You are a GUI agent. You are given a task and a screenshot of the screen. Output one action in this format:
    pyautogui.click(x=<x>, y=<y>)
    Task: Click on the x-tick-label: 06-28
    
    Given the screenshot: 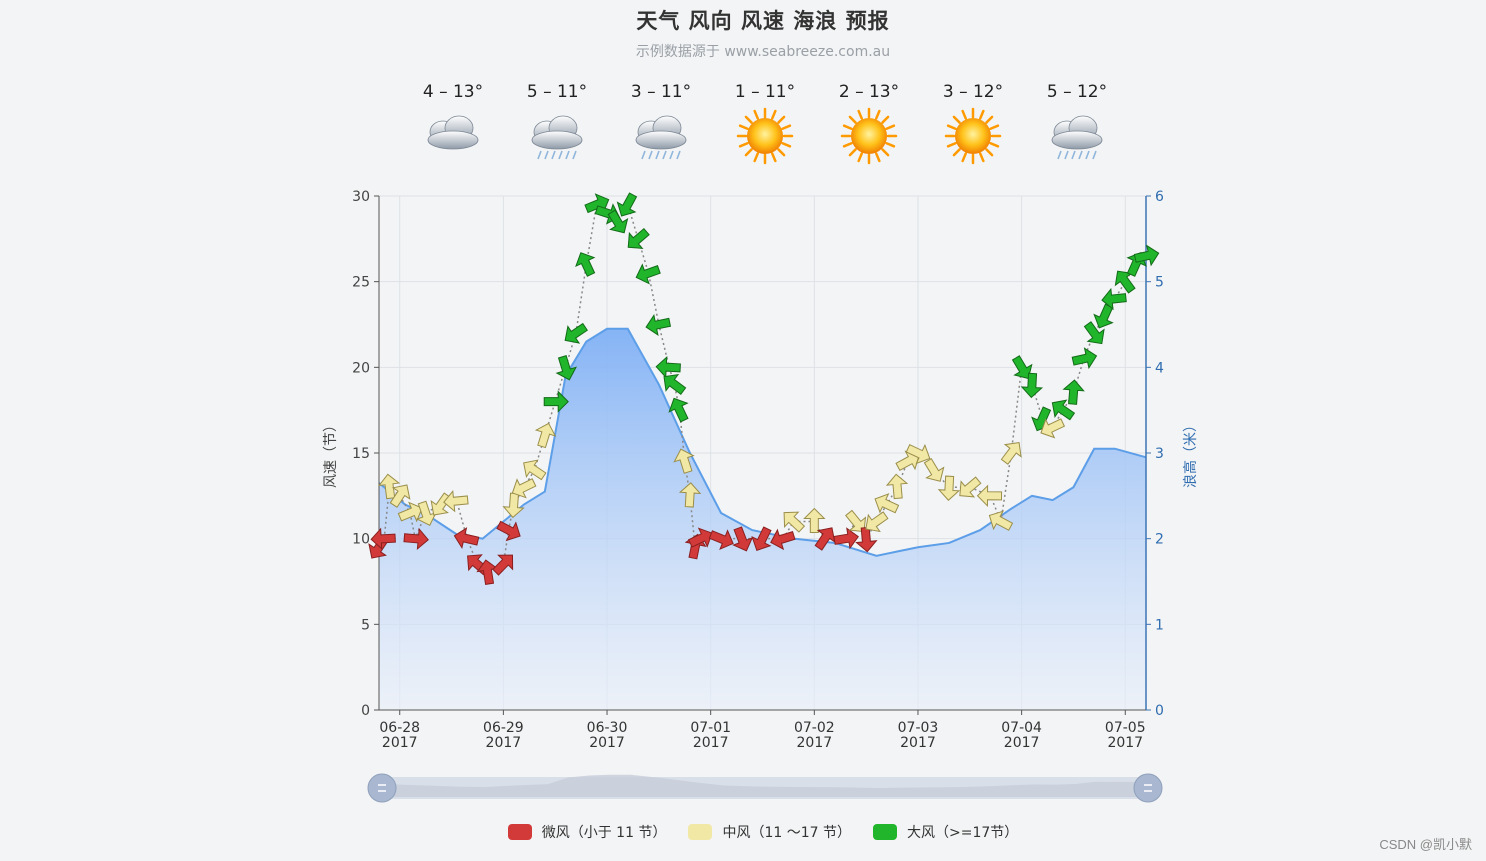 What is the action you would take?
    pyautogui.click(x=399, y=728)
    